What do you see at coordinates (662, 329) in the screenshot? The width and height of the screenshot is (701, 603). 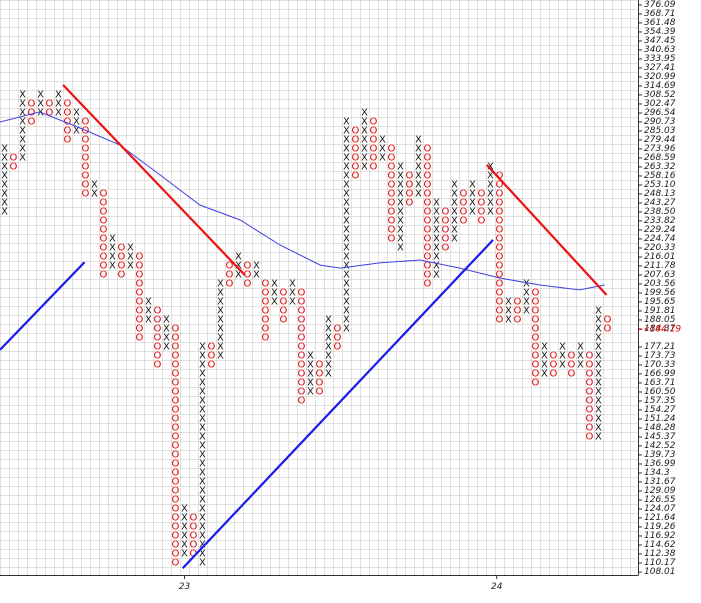 I see `last-price-label: «184.19` at bounding box center [662, 329].